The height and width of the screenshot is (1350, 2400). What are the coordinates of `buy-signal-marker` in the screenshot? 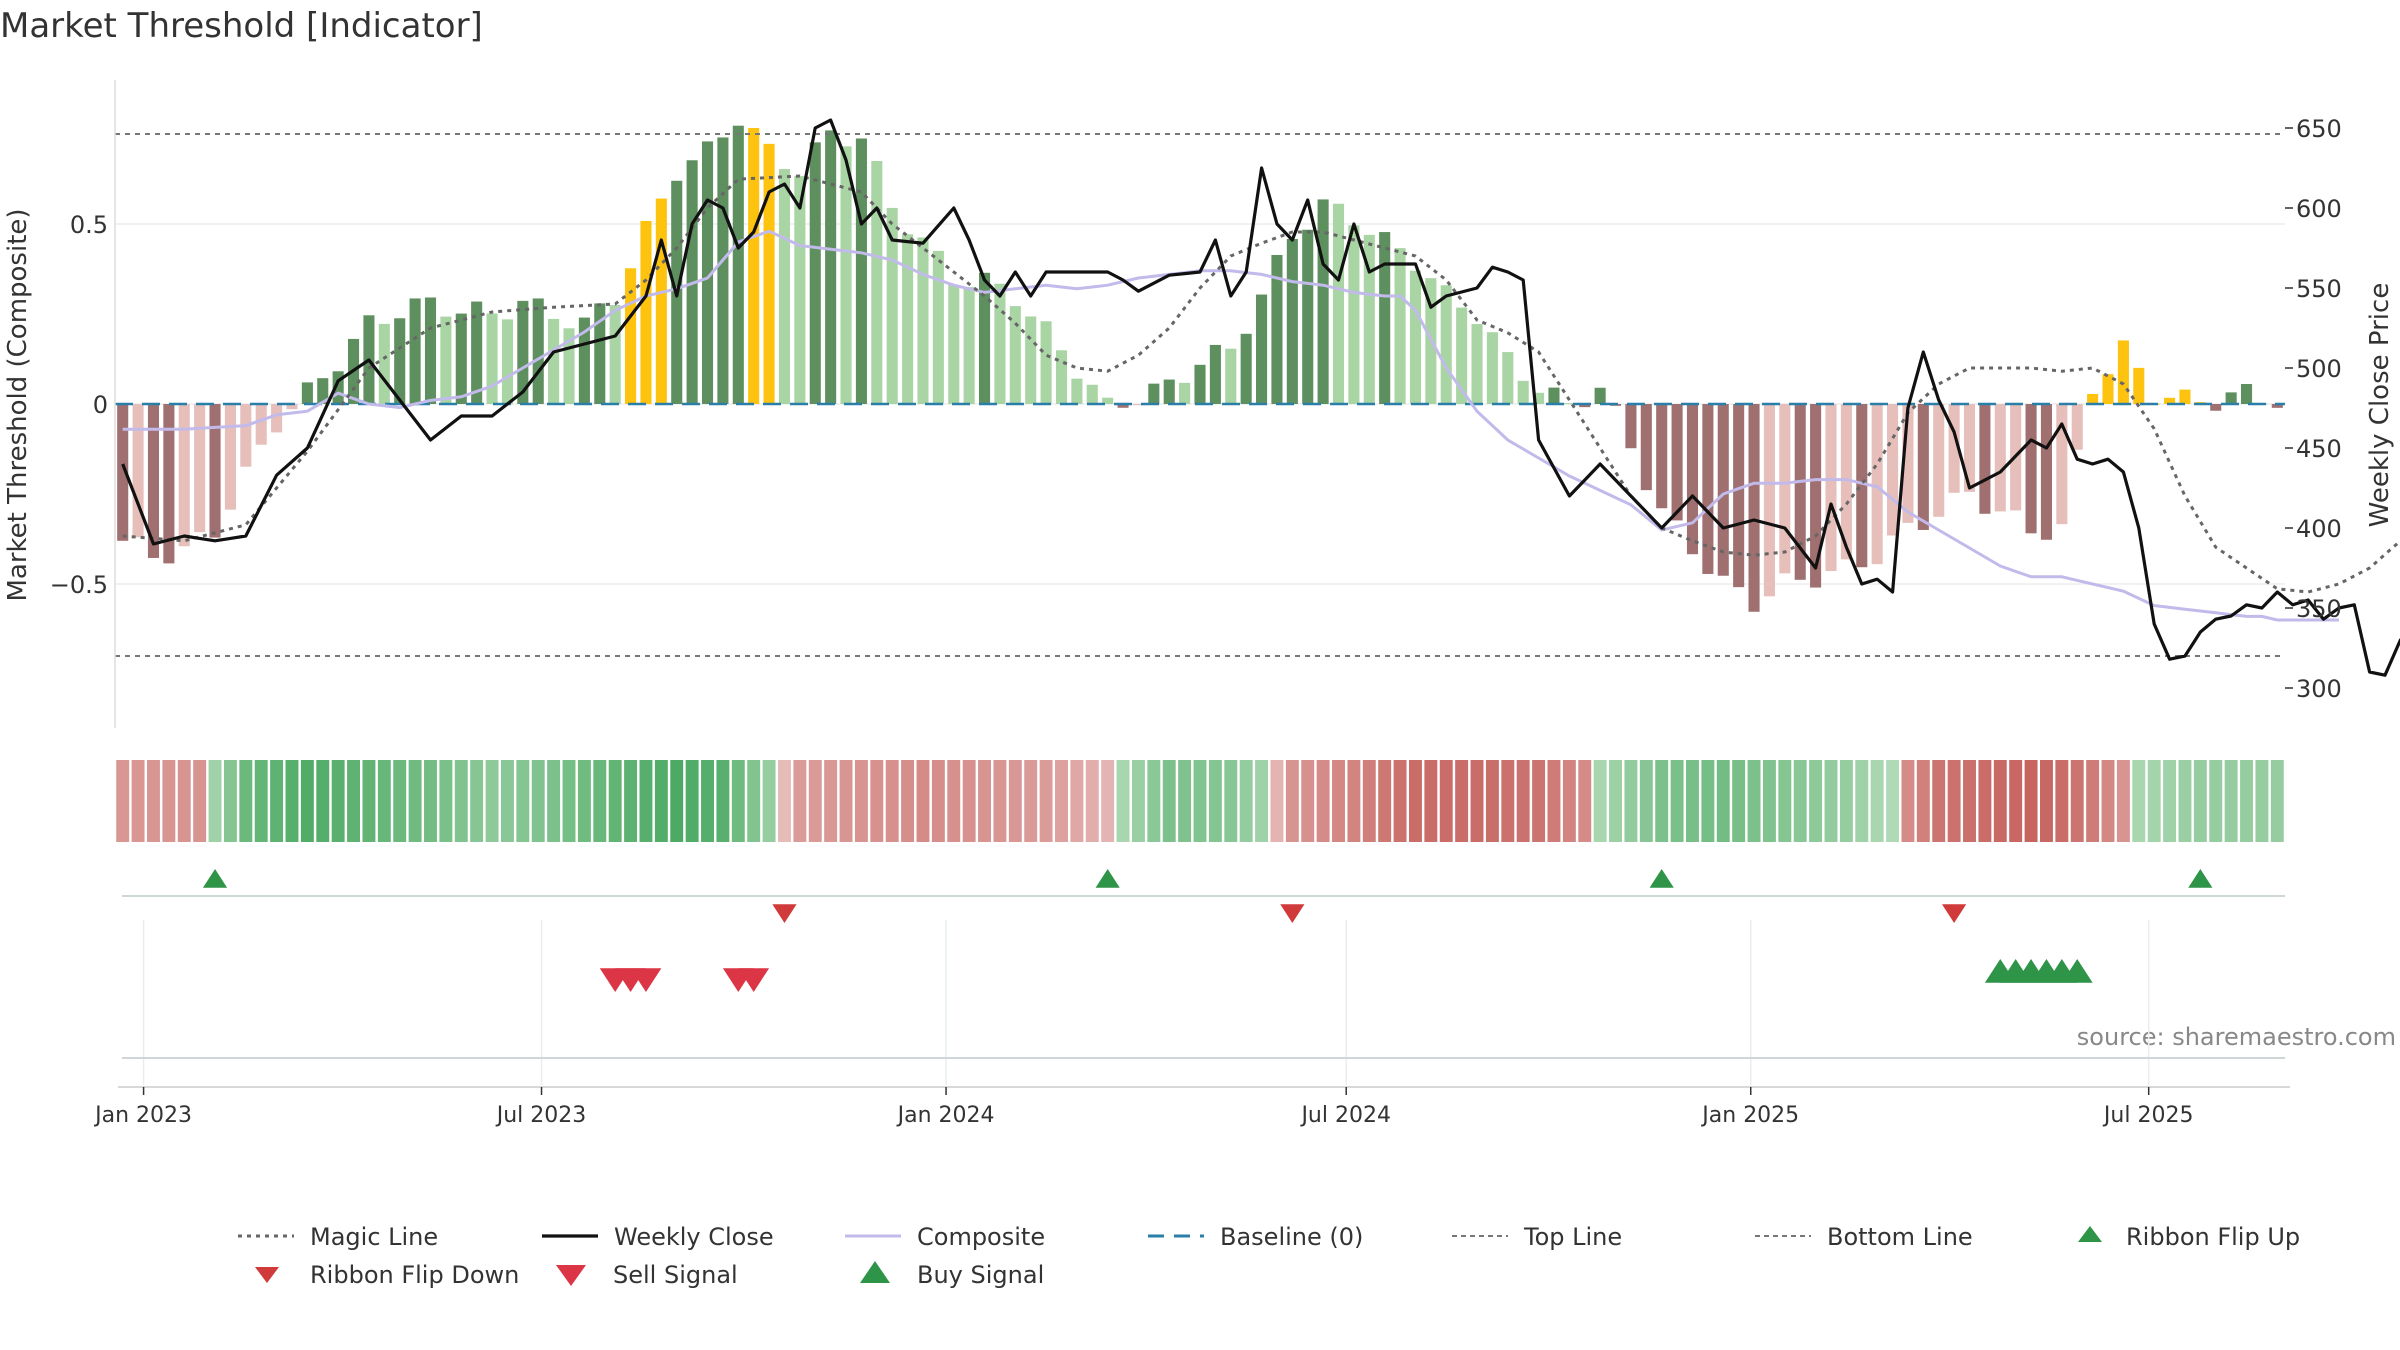 It's located at (2077, 971).